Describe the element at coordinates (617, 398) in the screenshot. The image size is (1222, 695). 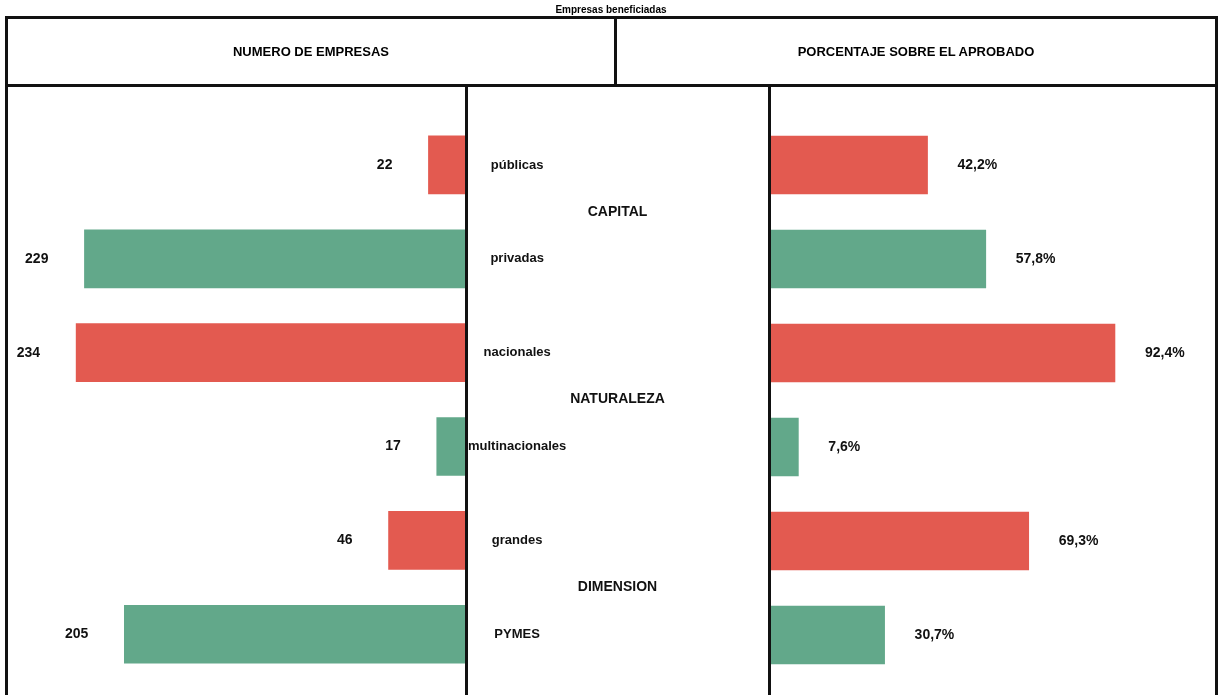
I see `text: NATURALEZA` at that location.